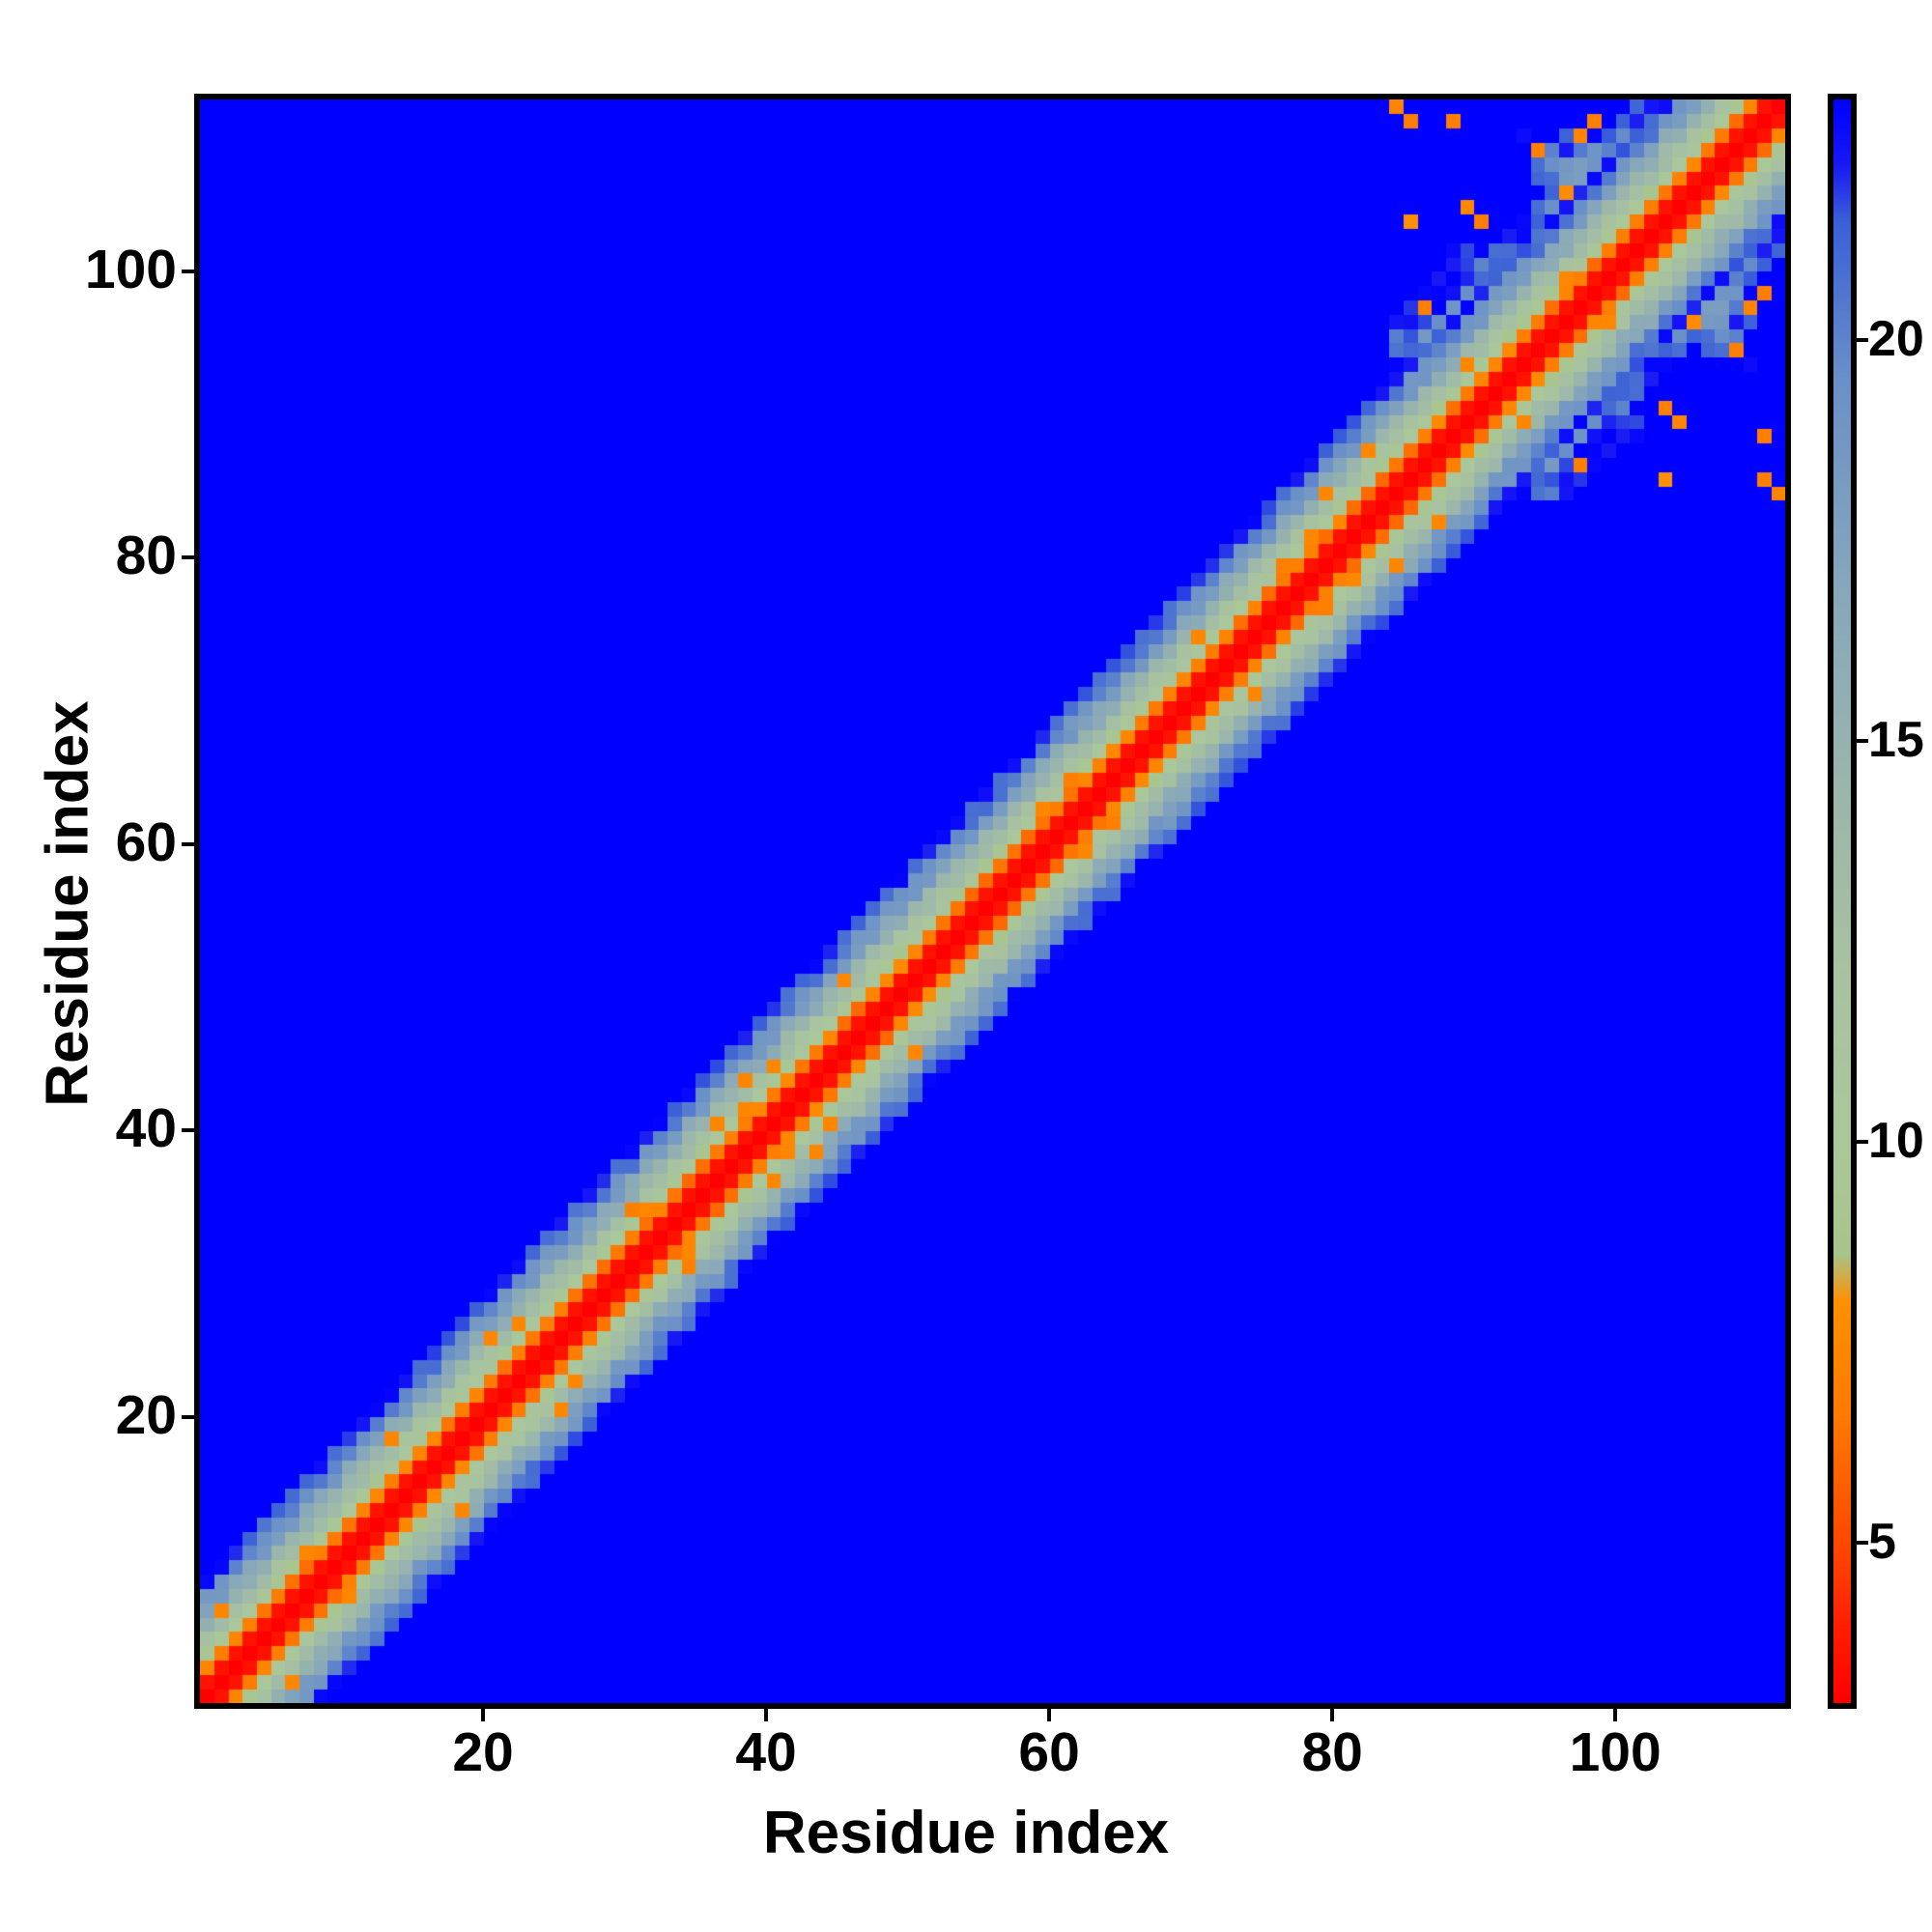 The width and height of the screenshot is (1932, 1932). I want to click on x-tick-label: 100, so click(1615, 1752).